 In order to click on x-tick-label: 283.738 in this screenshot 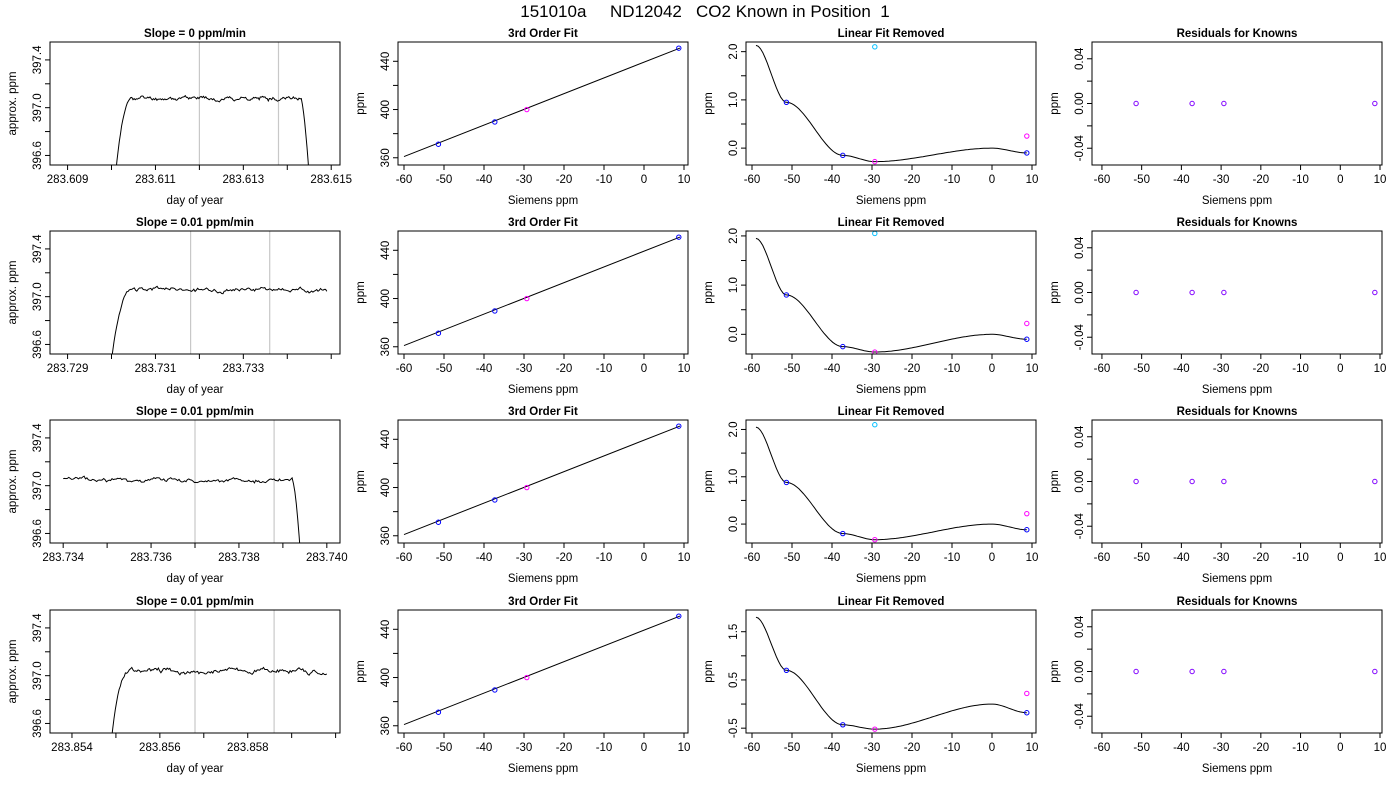, I will do `click(239, 558)`.